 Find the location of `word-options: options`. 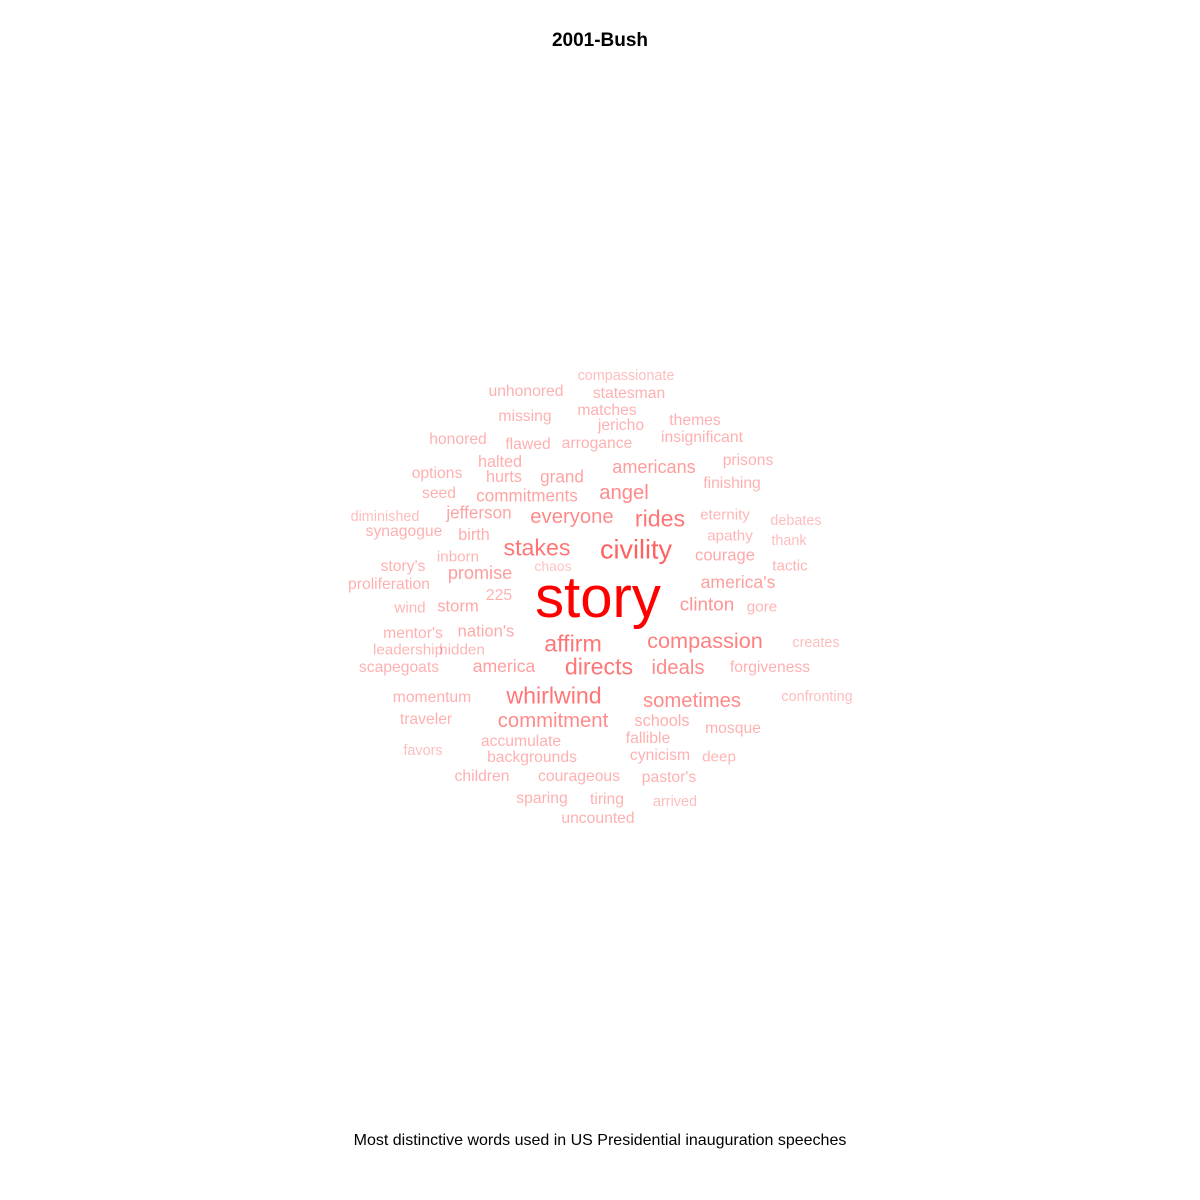

word-options: options is located at coordinates (437, 474).